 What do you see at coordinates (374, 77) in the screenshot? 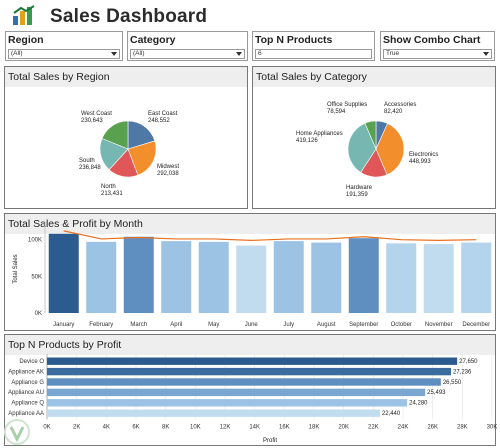
I see `category-pie-title: Total Sales by Category` at bounding box center [374, 77].